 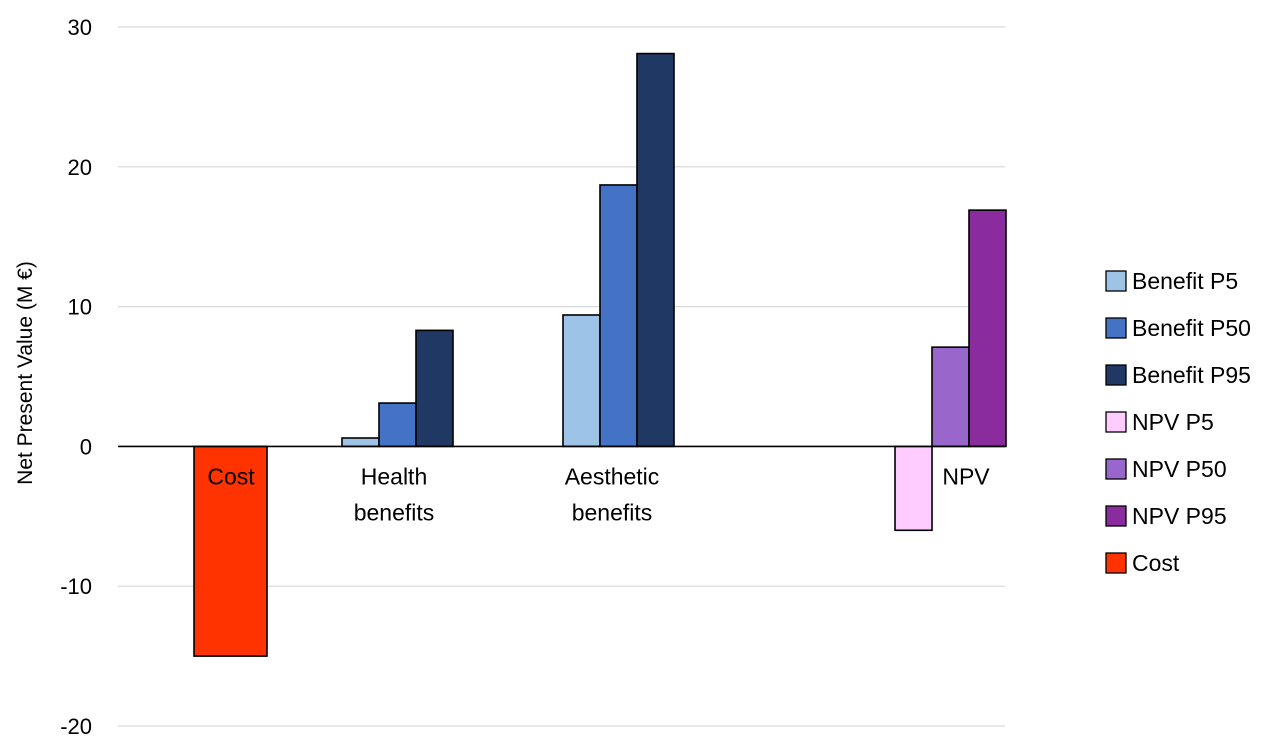 What do you see at coordinates (80, 307) in the screenshot?
I see `y-tick-label: 10` at bounding box center [80, 307].